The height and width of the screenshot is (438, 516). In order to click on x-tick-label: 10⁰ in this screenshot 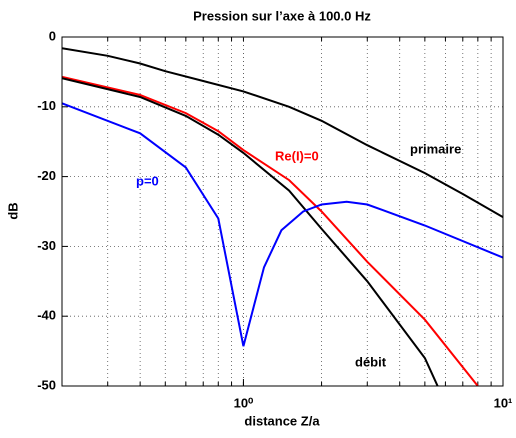, I will do `click(244, 402)`.